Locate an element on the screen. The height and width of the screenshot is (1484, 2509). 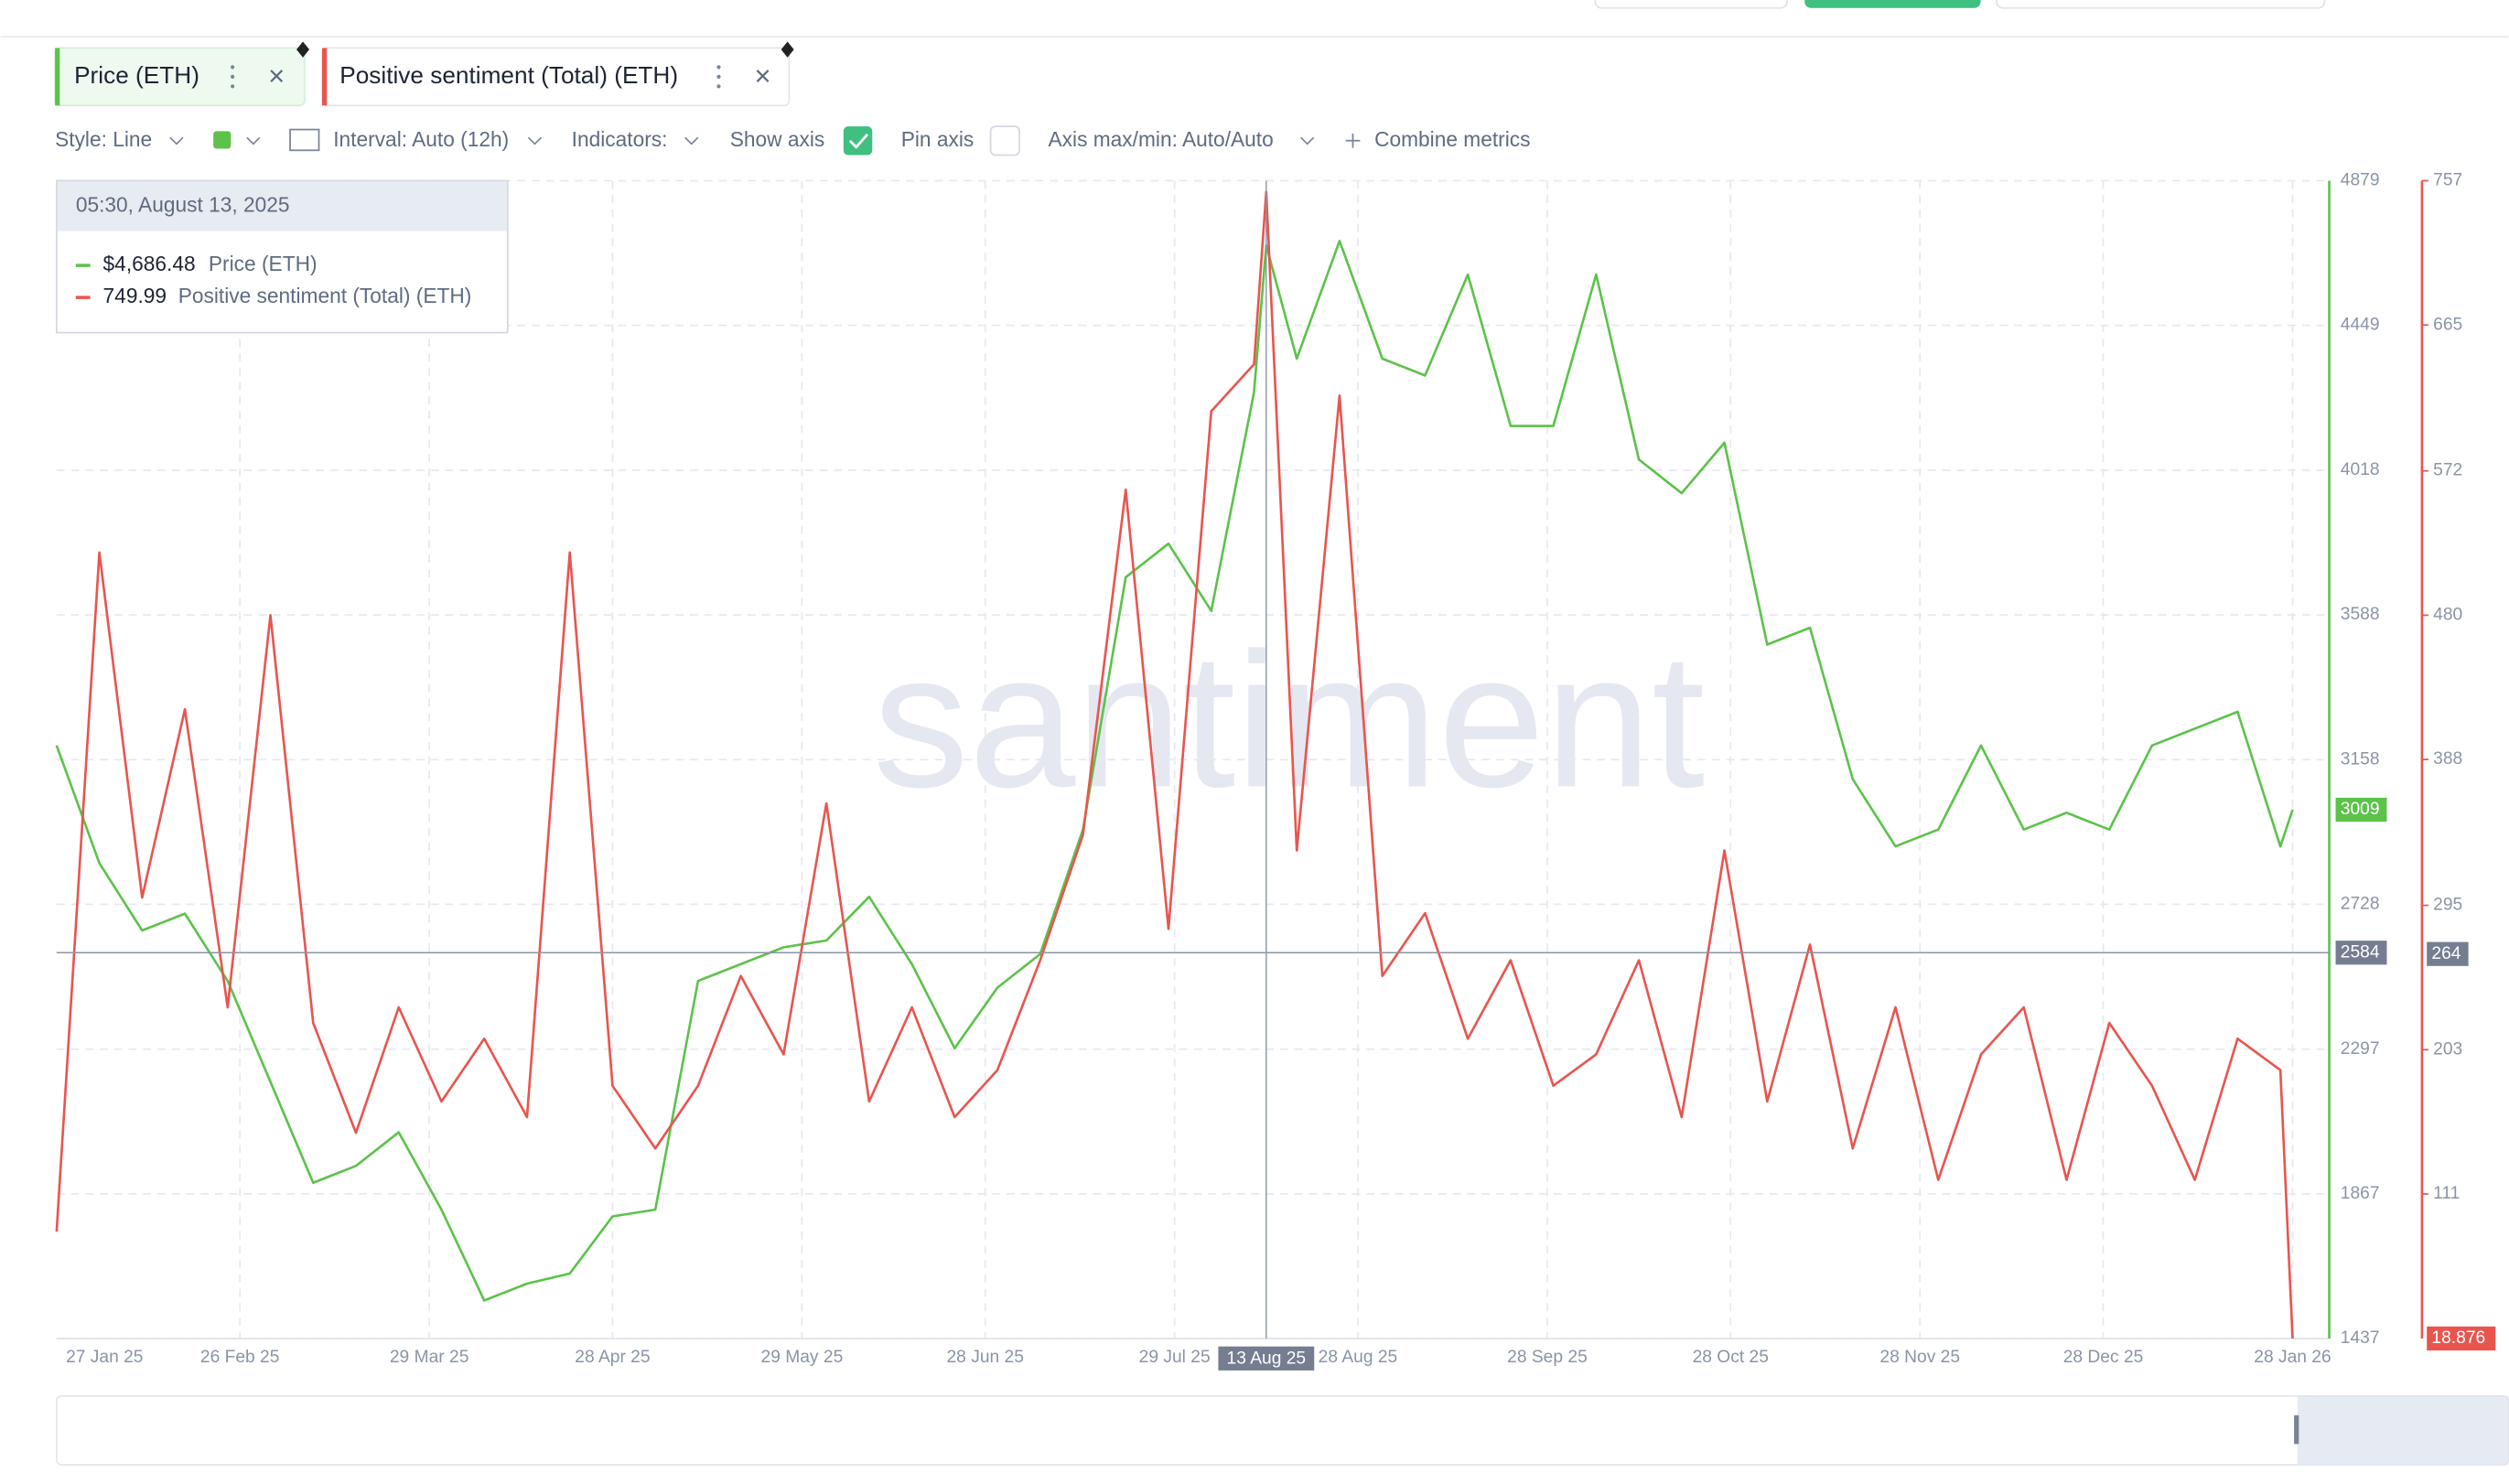
show-axis-checkbox is located at coordinates (858, 141).